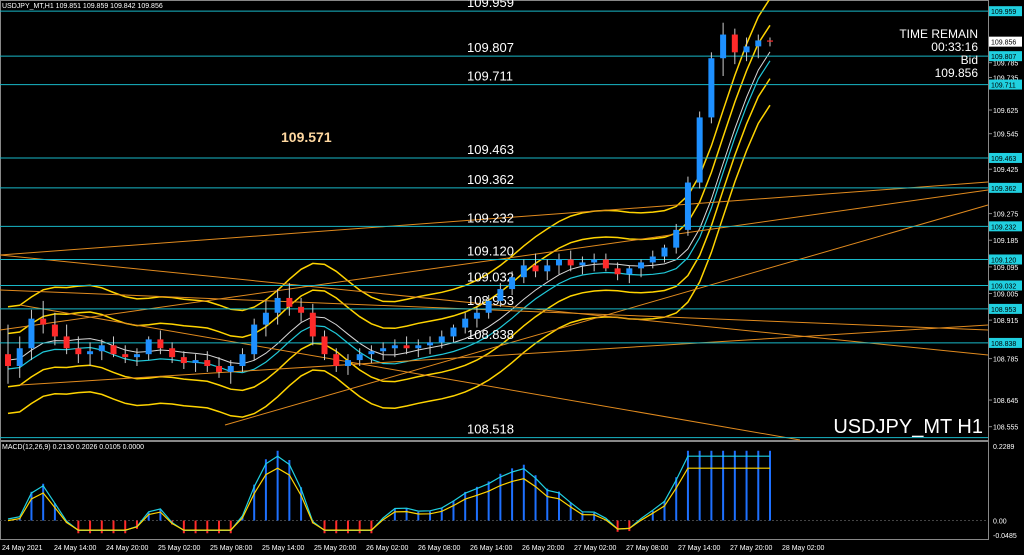  Describe the element at coordinates (490, 5) in the screenshot. I see `level-label: 109.959` at that location.